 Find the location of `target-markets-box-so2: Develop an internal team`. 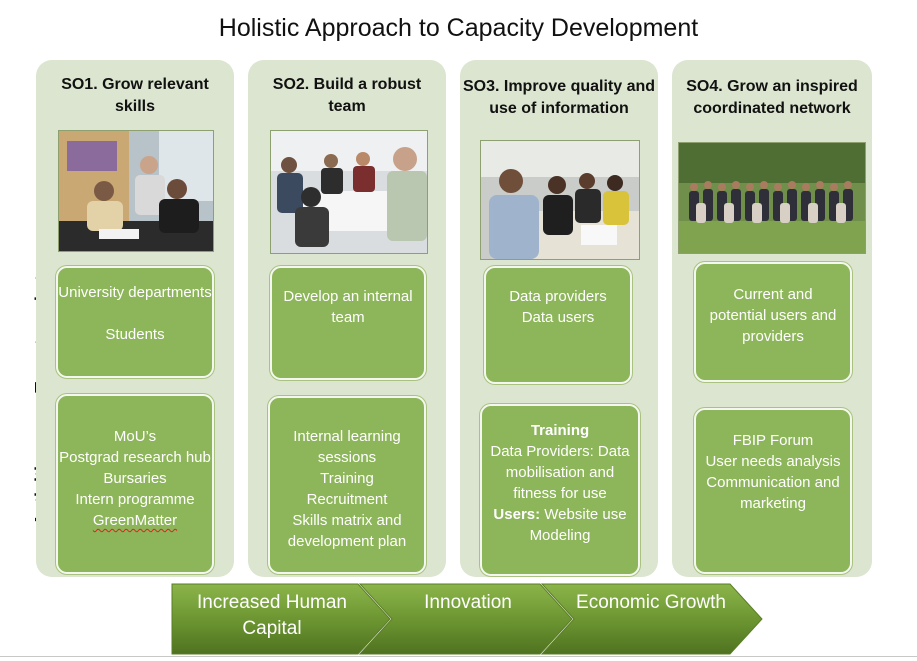

target-markets-box-so2: Develop an internal team is located at coordinates (348, 323).